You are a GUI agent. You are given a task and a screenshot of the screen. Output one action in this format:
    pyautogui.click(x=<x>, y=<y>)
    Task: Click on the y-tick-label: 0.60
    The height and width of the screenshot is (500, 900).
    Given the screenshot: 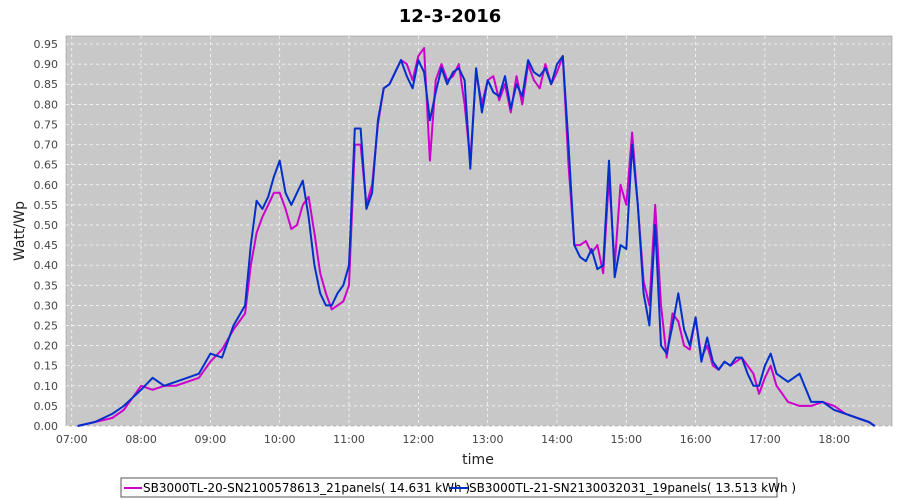 What is the action you would take?
    pyautogui.click(x=46, y=185)
    